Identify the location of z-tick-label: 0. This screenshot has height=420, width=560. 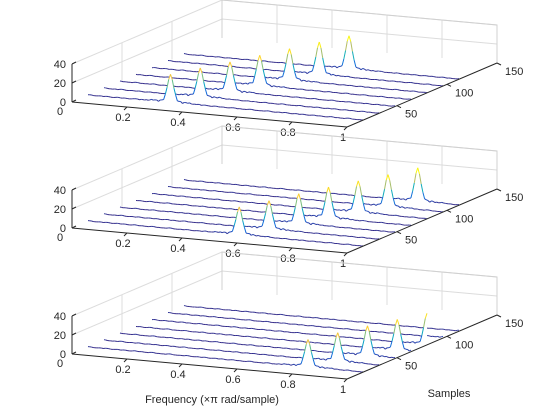
(63, 103).